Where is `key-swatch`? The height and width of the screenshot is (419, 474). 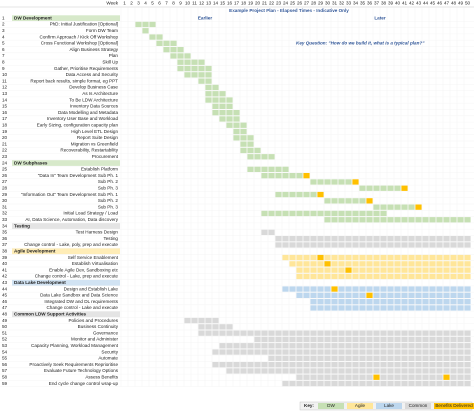
key-swatch is located at coordinates (360, 406).